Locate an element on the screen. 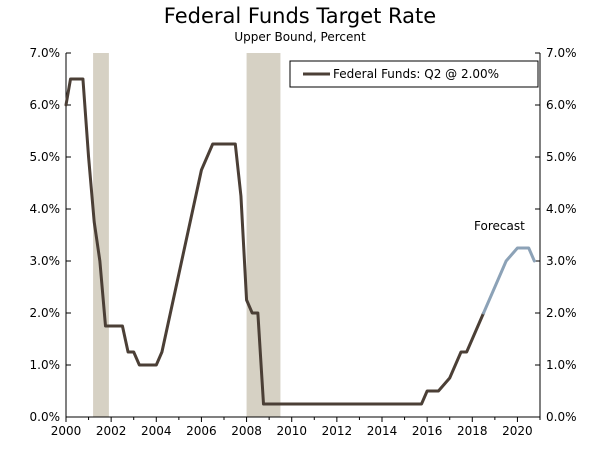  y-tick-label-left: 2.0% is located at coordinates (45, 313).